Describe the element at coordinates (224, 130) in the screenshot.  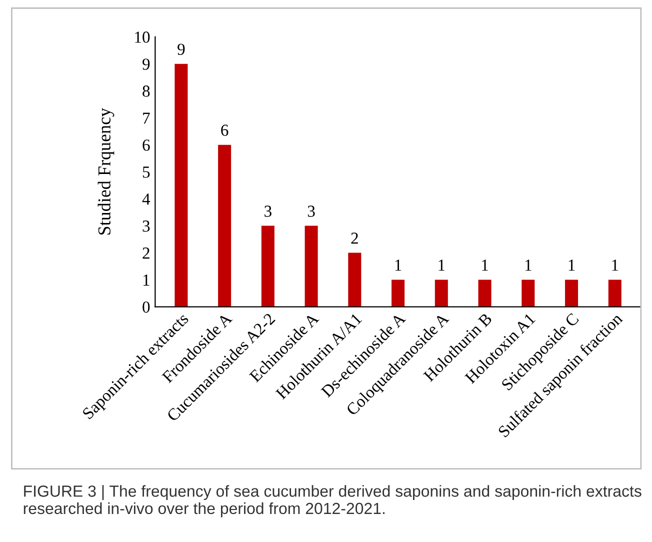
I see `data-label: 6` at that location.